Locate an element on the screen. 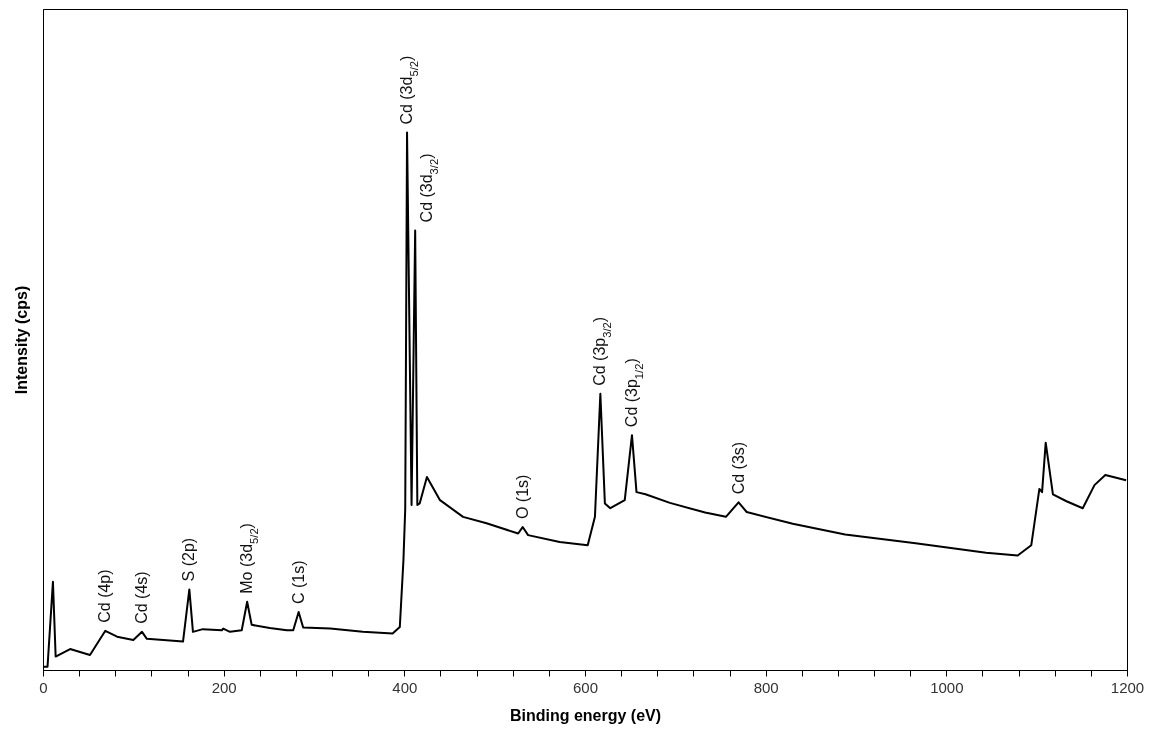 This screenshot has width=1153, height=751. annotation: Cd (4p) is located at coordinates (105, 596).